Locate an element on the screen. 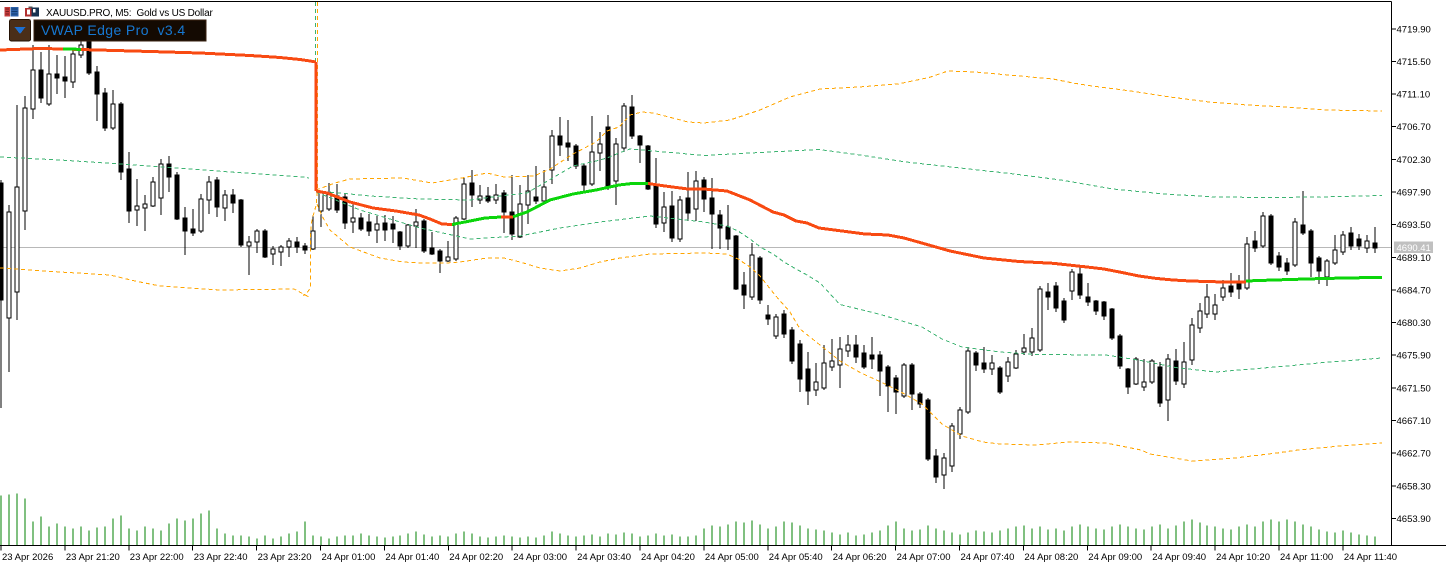 The width and height of the screenshot is (1446, 567). svg-text: 4658.30 is located at coordinates (1414, 486).